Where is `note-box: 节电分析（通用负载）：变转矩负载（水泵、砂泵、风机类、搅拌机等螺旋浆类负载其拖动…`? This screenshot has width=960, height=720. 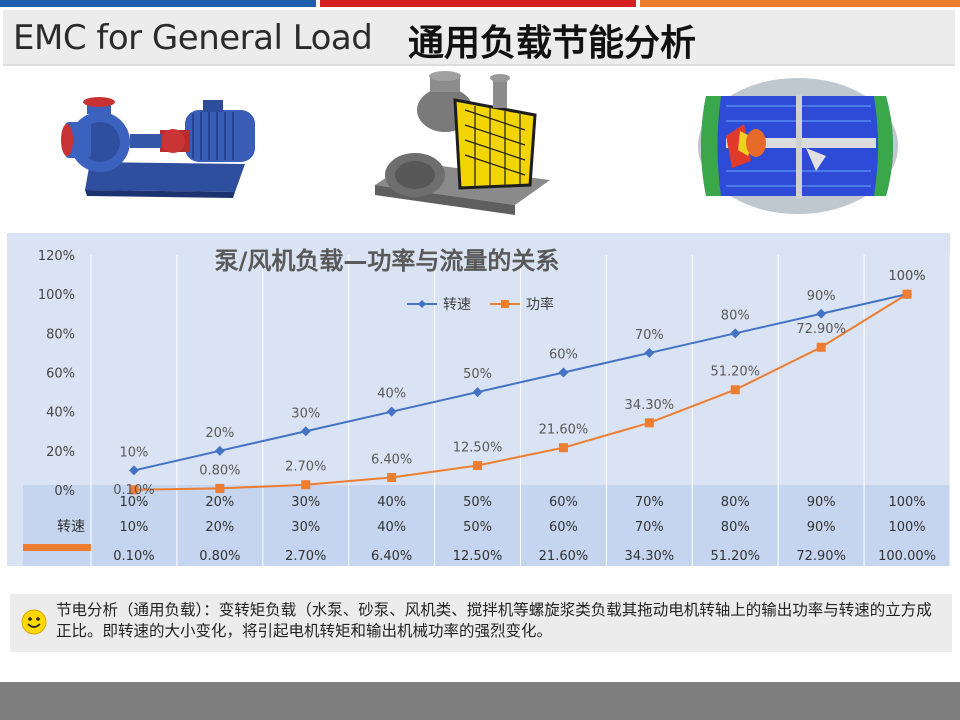
note-box: 节电分析（通用负载）：变转矩负载（水泵、砂泵、风机类、搅拌机等螺旋浆类负载其拖动… is located at coordinates (481, 623).